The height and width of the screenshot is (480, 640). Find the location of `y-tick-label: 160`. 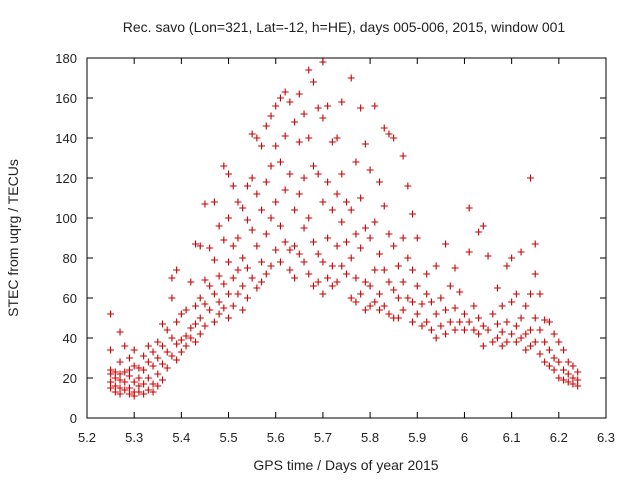

y-tick-label: 160 is located at coordinates (66, 98).